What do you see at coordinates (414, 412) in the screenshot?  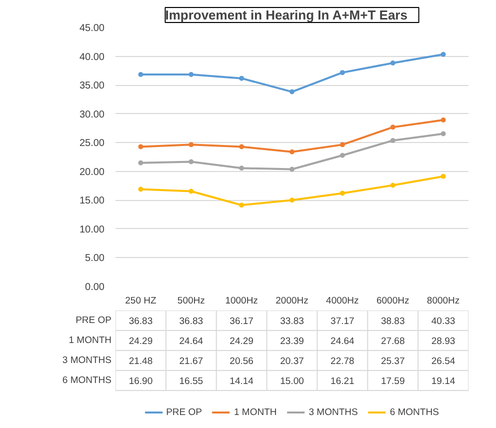 I see `legend-label: 6 MONTHS` at bounding box center [414, 412].